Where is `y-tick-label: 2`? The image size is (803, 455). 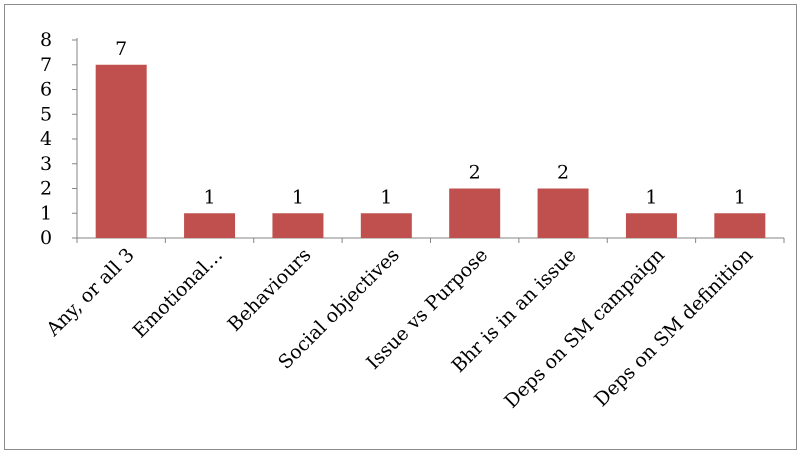 y-tick-label: 2 is located at coordinates (46, 189).